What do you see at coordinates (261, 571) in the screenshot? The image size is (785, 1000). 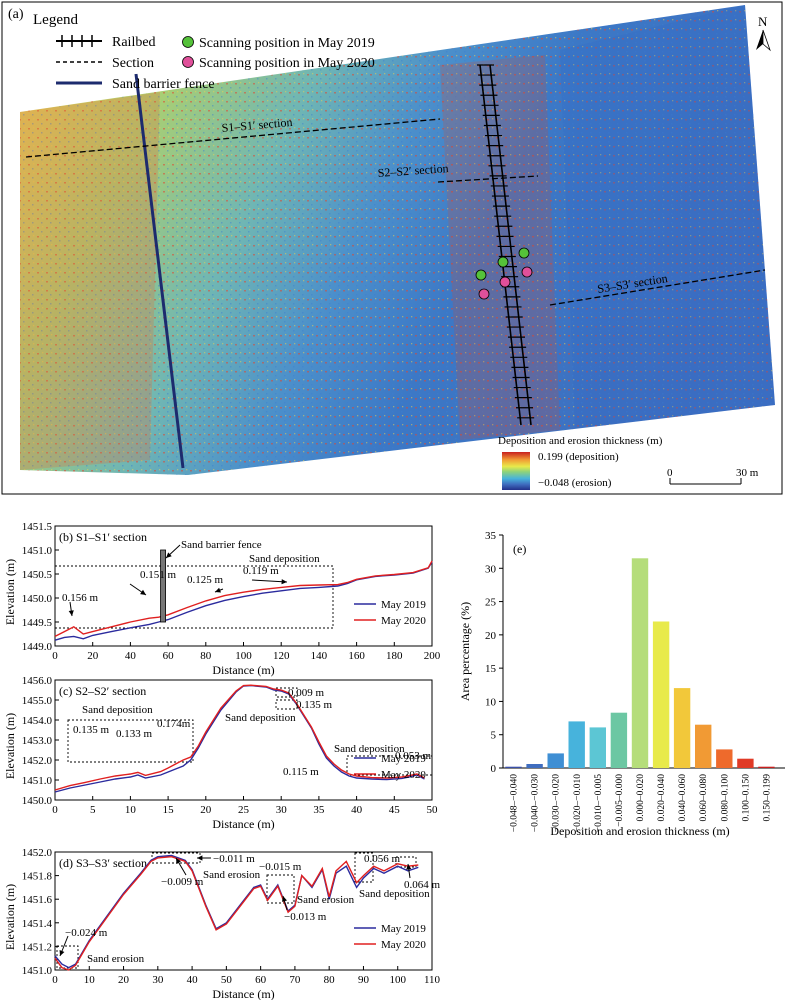 I see `annotation-label: 0.119 m` at bounding box center [261, 571].